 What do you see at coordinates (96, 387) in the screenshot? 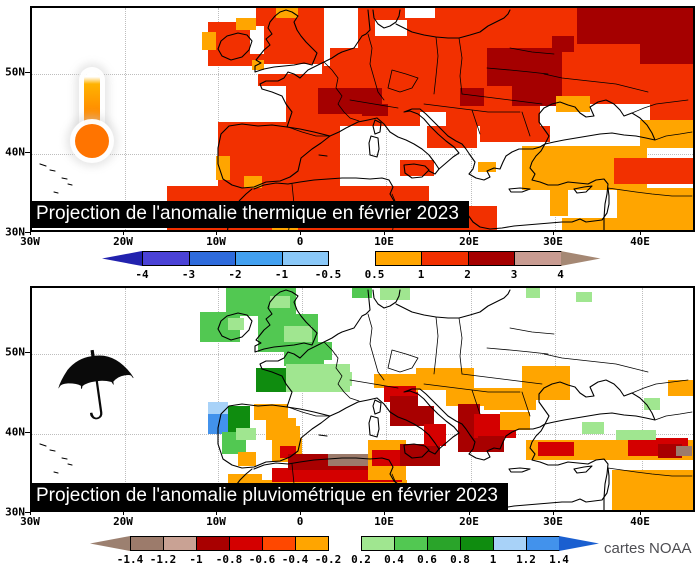
I see `umbrella-icon: ☂` at bounding box center [96, 387].